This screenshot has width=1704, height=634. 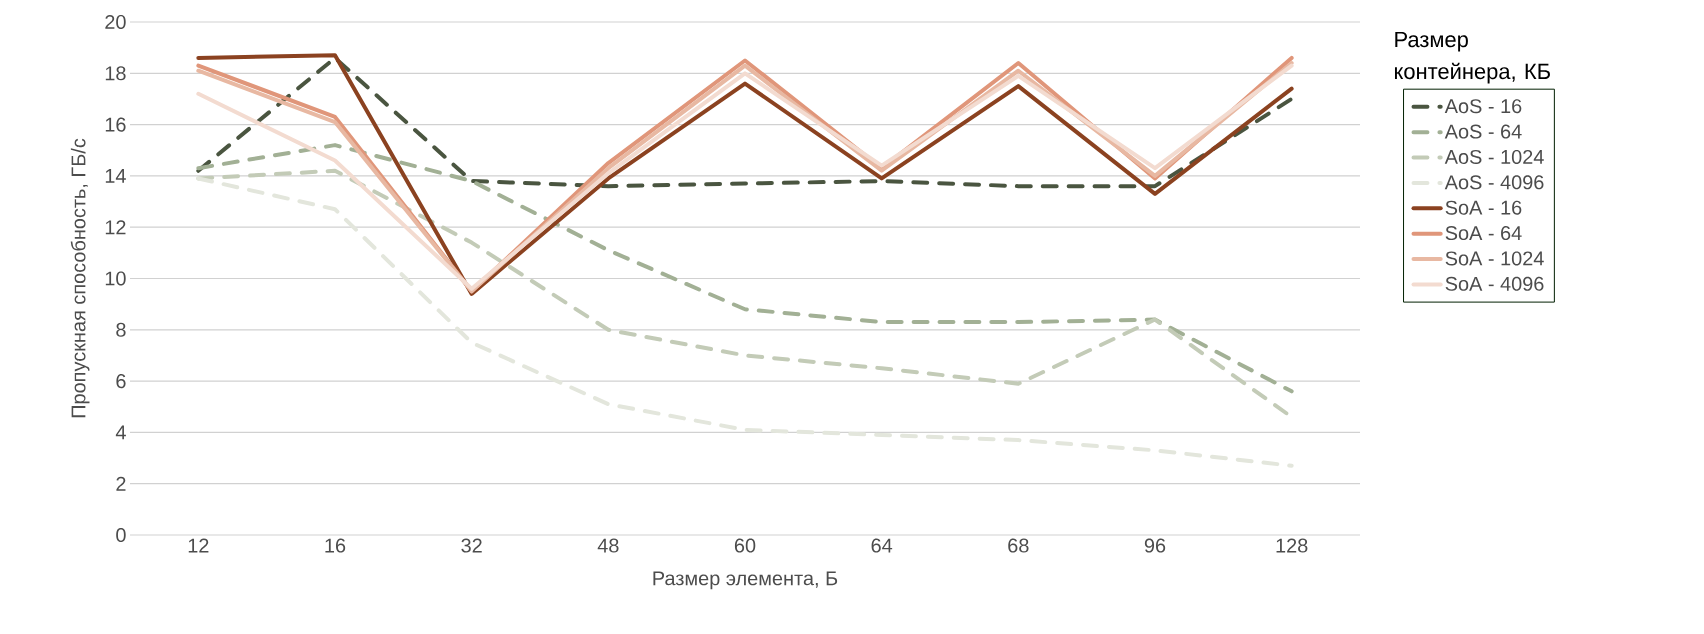 I want to click on legend-label: AoS - 4096, so click(x=1494, y=182).